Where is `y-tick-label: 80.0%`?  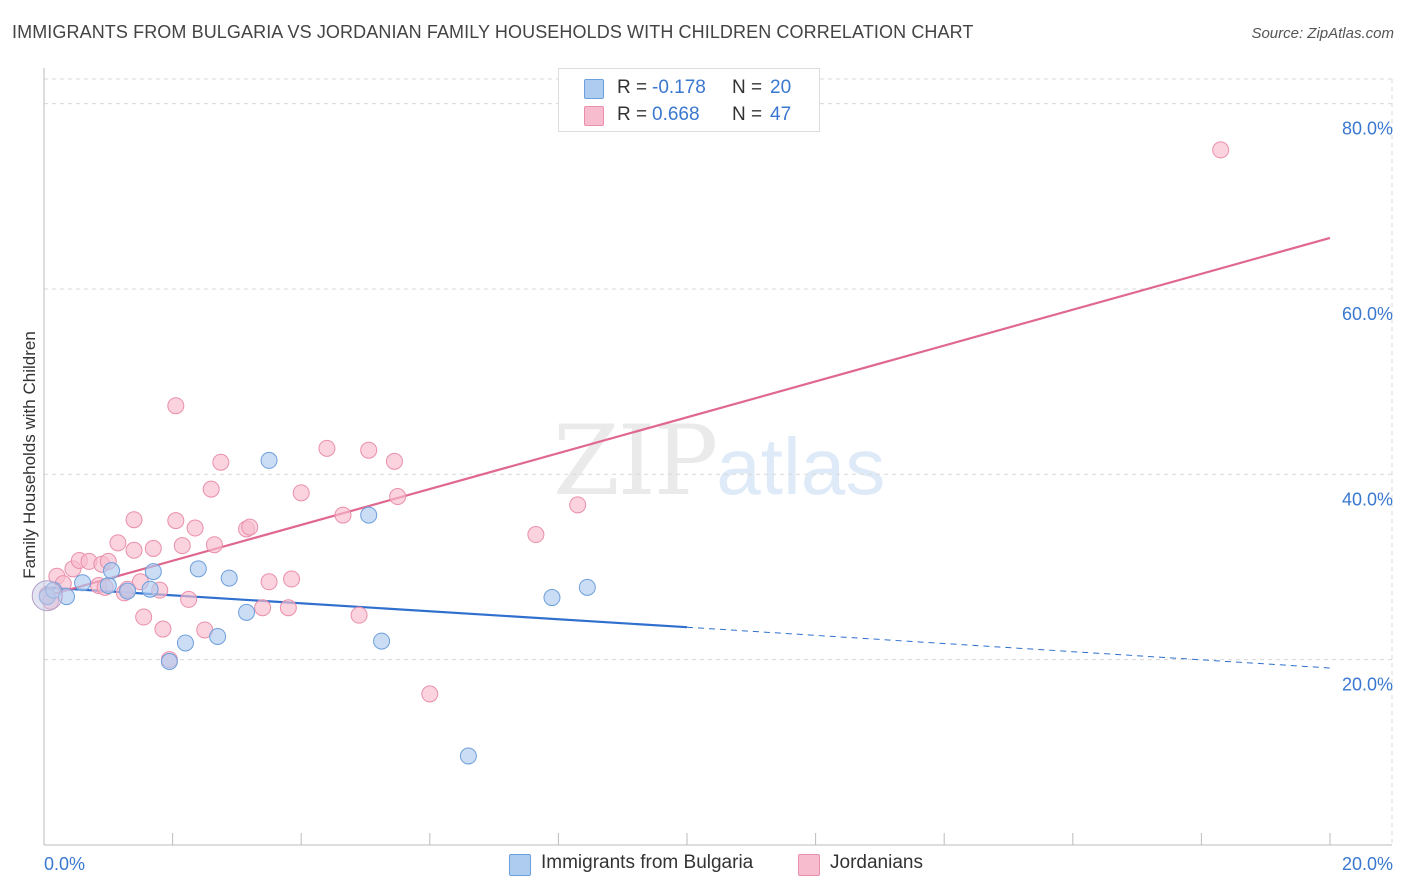 y-tick-label: 80.0% is located at coordinates (1367, 129).